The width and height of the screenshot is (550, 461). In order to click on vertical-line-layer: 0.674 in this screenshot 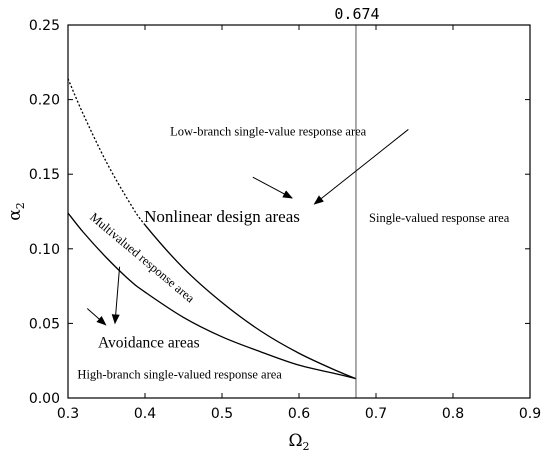, I will do `click(357, 201)`.